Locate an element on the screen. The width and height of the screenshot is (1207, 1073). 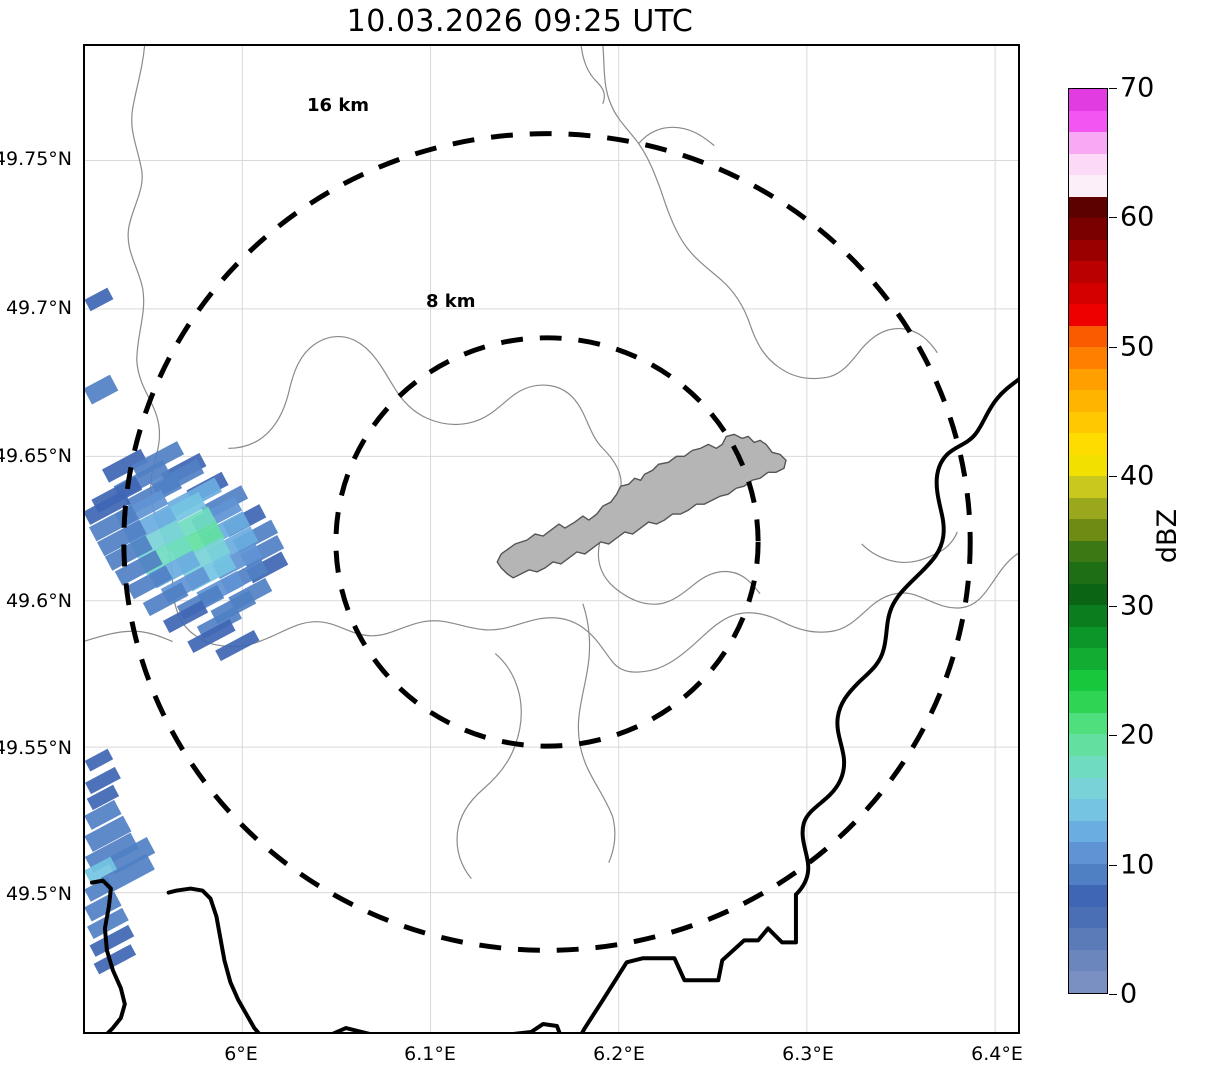
lake-polygon is located at coordinates (641, 506).